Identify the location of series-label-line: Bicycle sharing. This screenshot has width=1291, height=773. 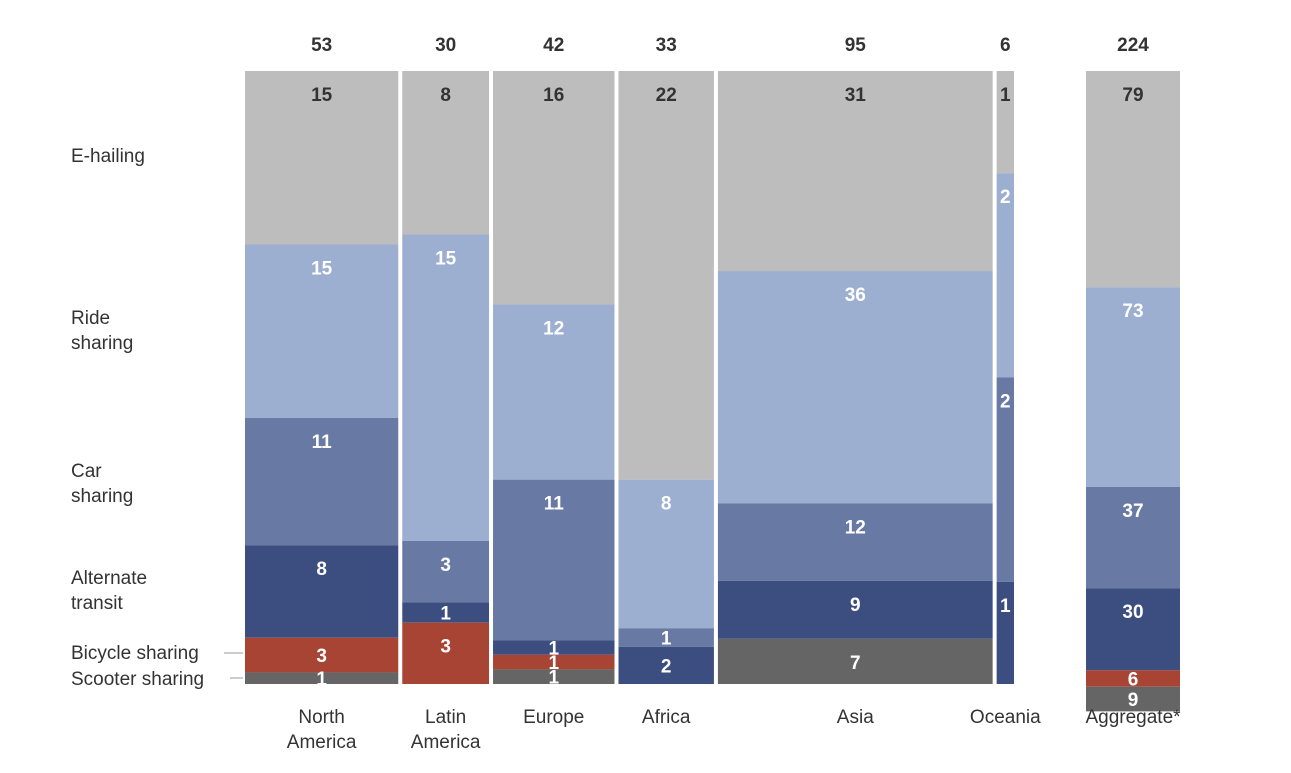
(135, 653).